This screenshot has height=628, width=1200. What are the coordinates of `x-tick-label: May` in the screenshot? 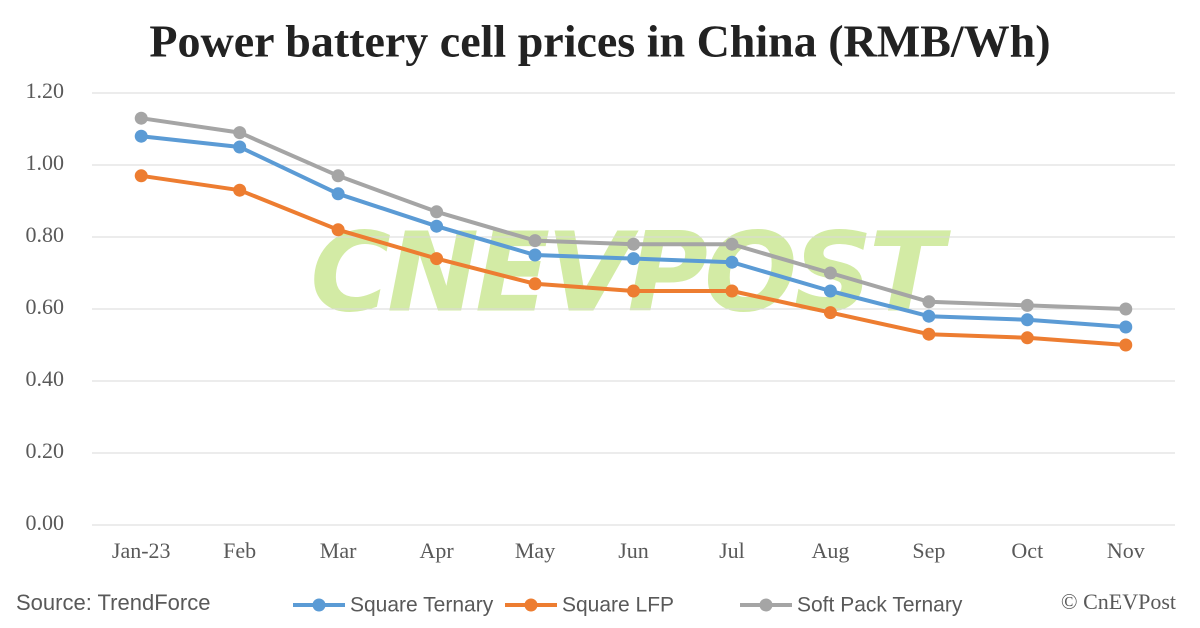 It's located at (535, 550).